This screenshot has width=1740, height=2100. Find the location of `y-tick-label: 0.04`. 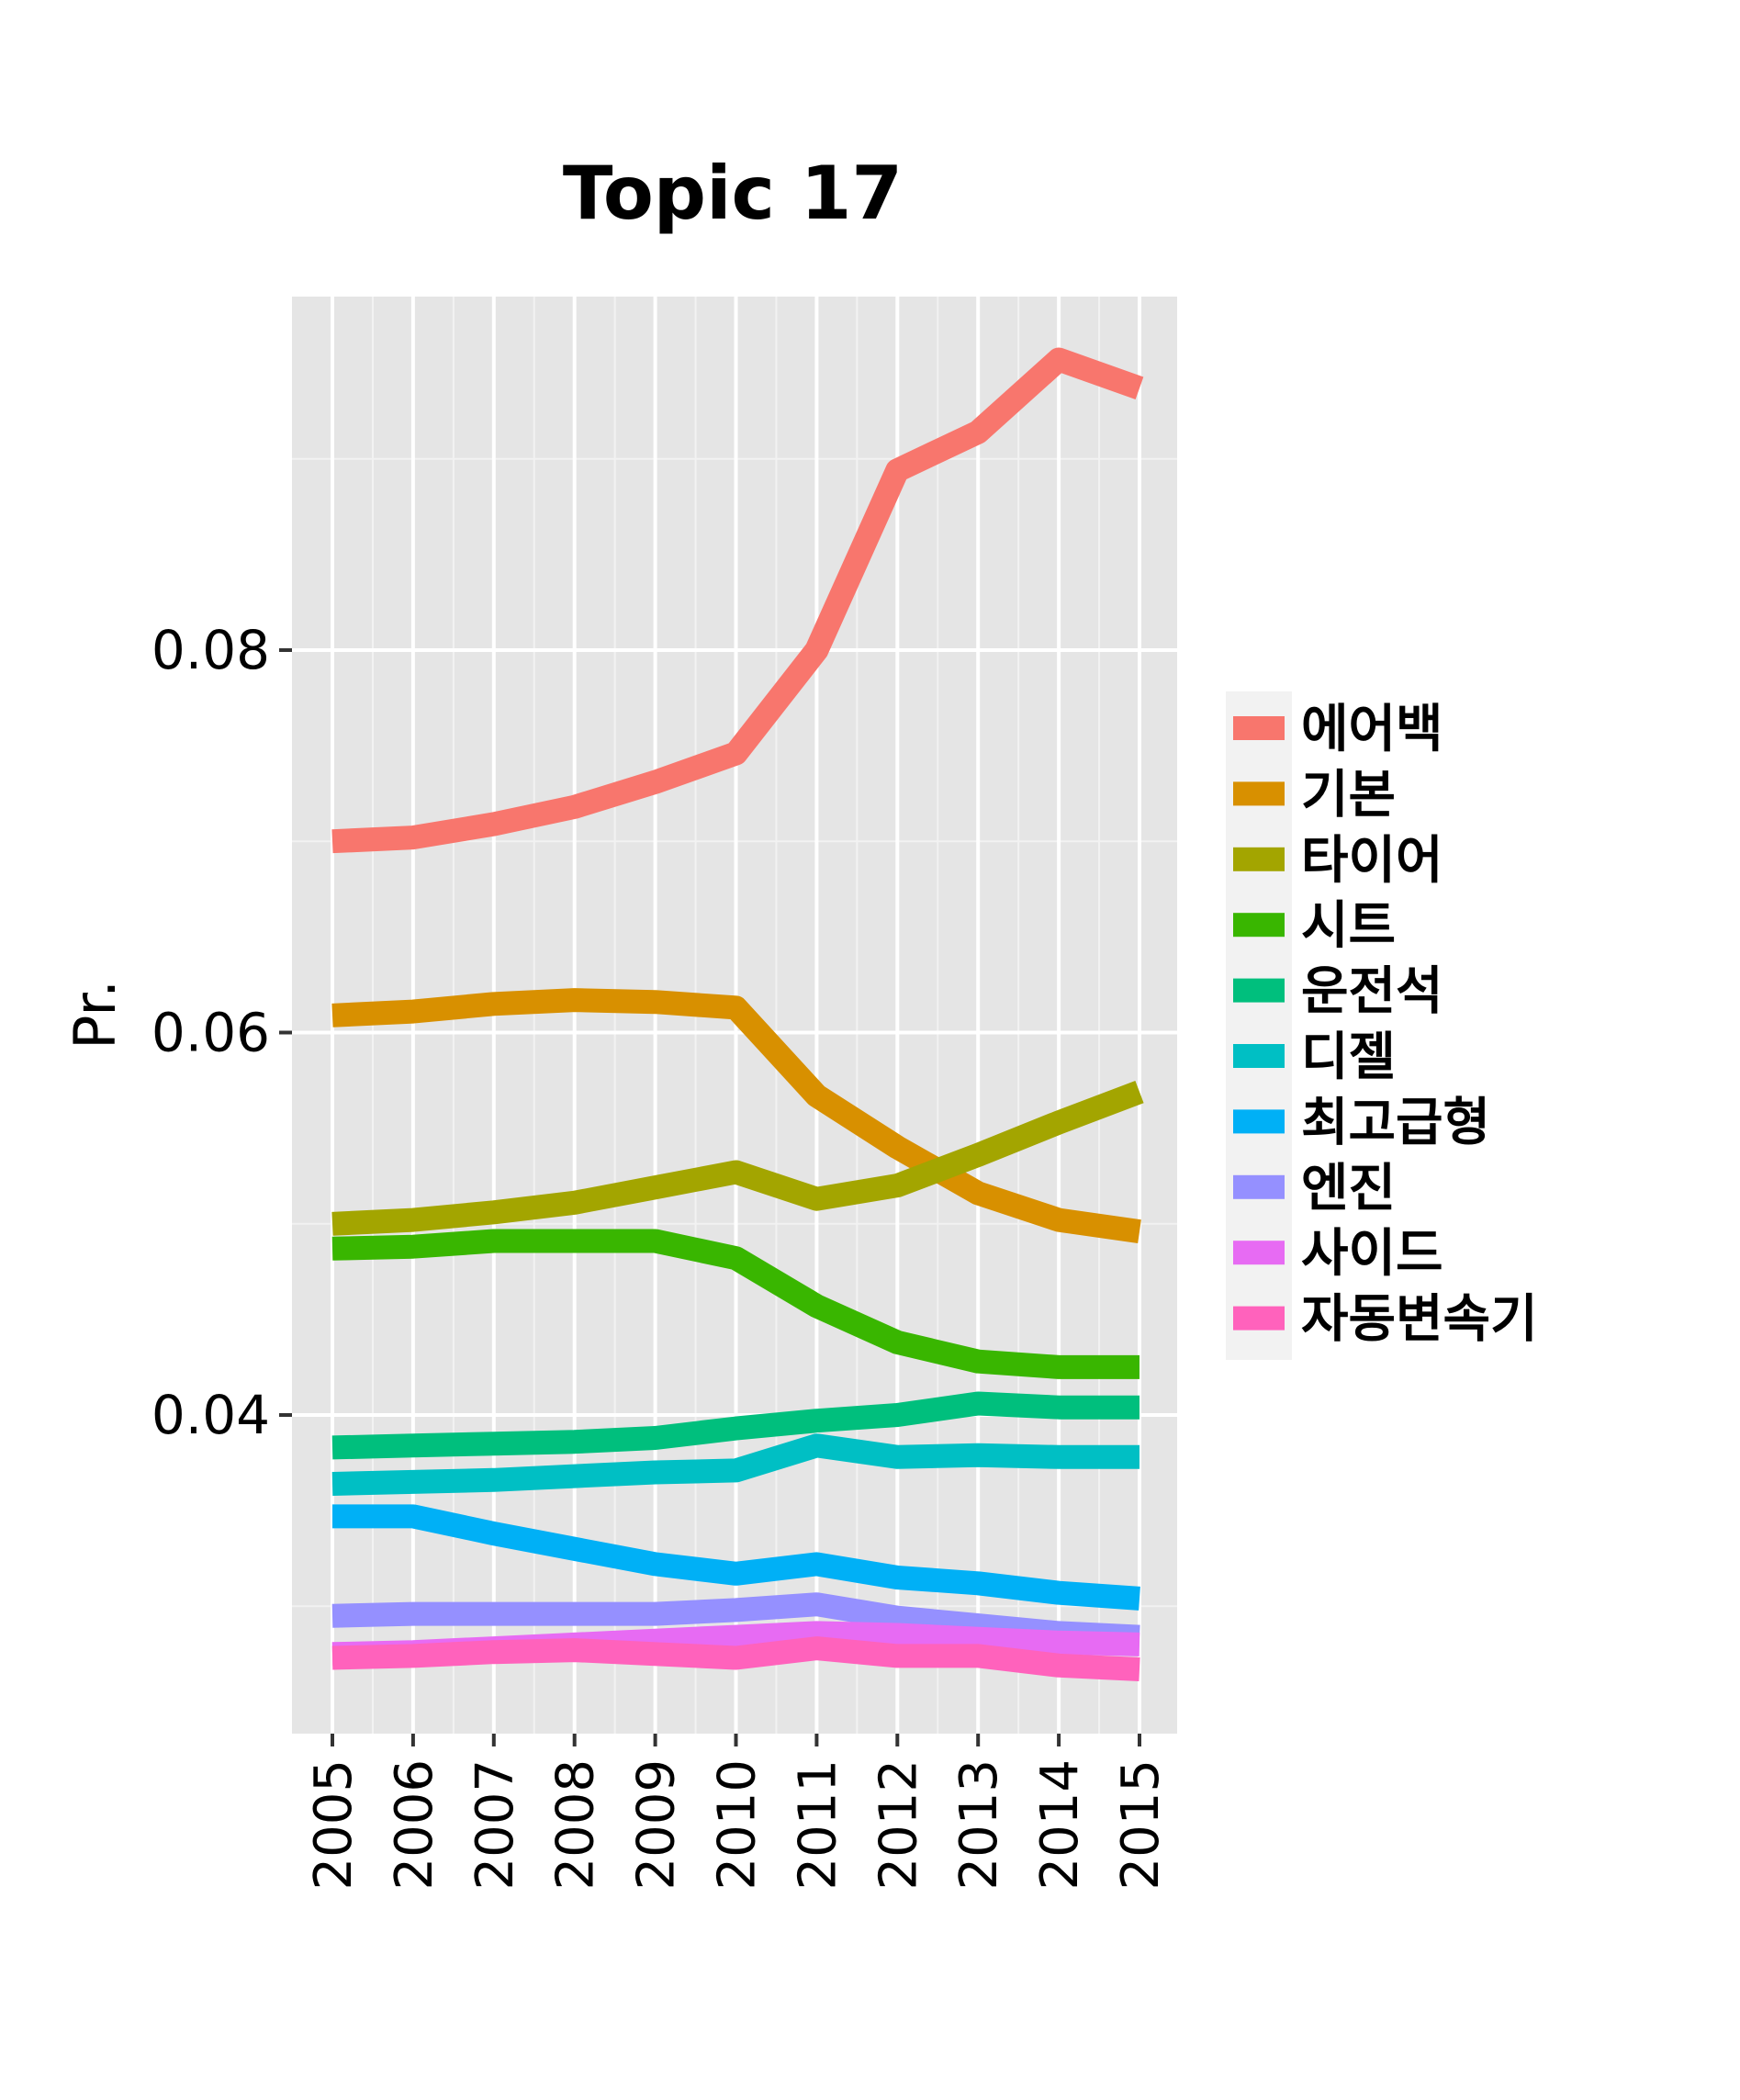

y-tick-label: 0.04 is located at coordinates (211, 1415).